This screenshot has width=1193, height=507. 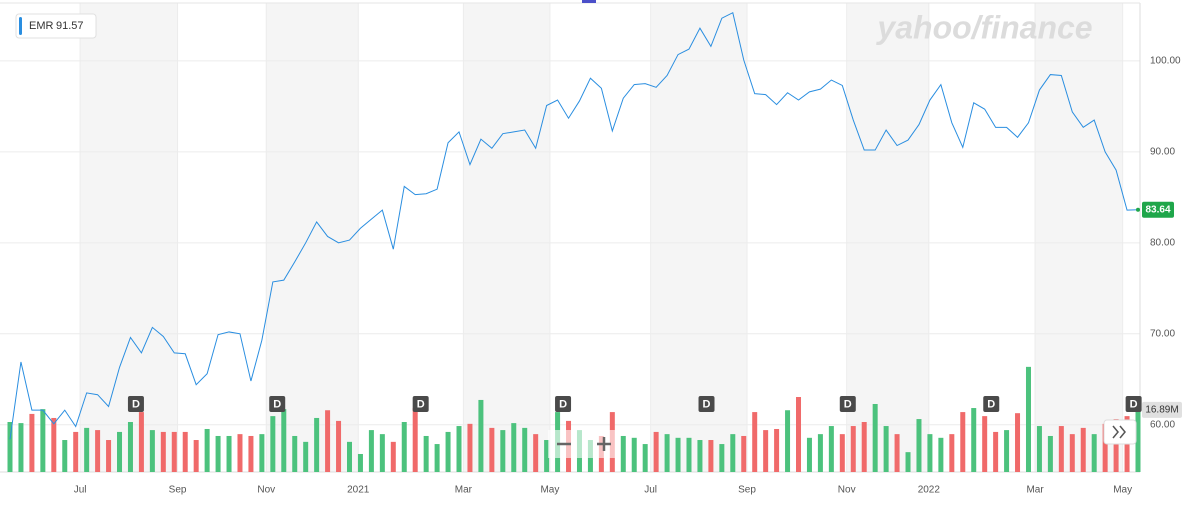 I want to click on symbol: EMR, so click(x=41, y=26).